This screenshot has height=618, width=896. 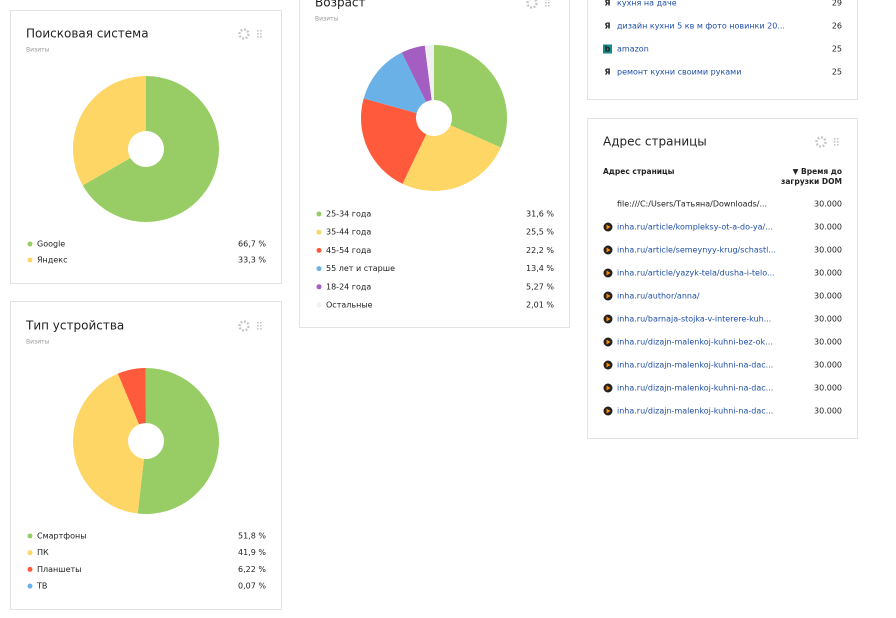 I want to click on legend-value: 13,4 %, so click(x=540, y=268).